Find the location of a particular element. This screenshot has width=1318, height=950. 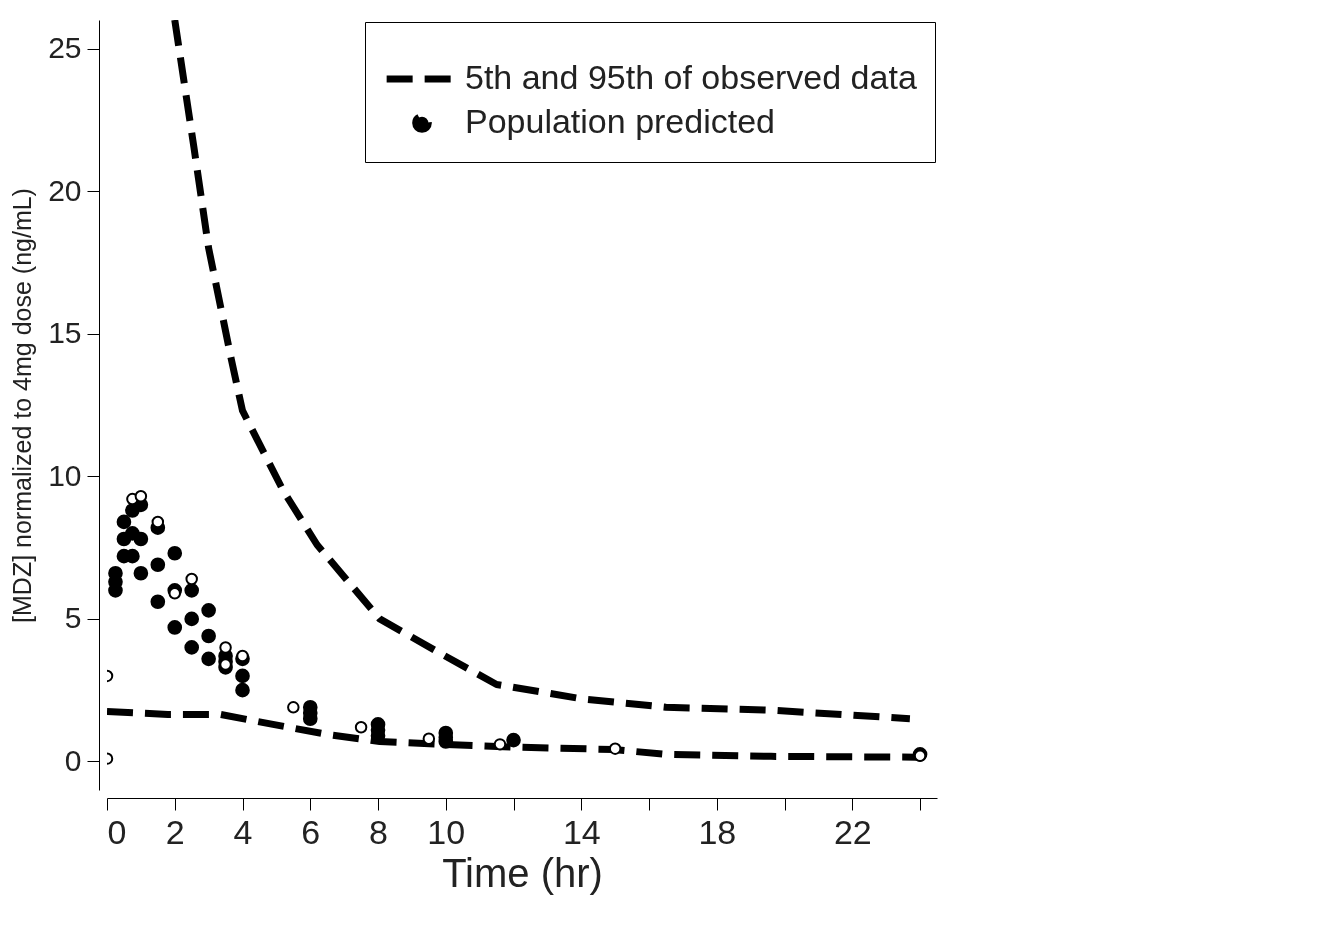

x-tick-label: 4 is located at coordinates (243, 831).